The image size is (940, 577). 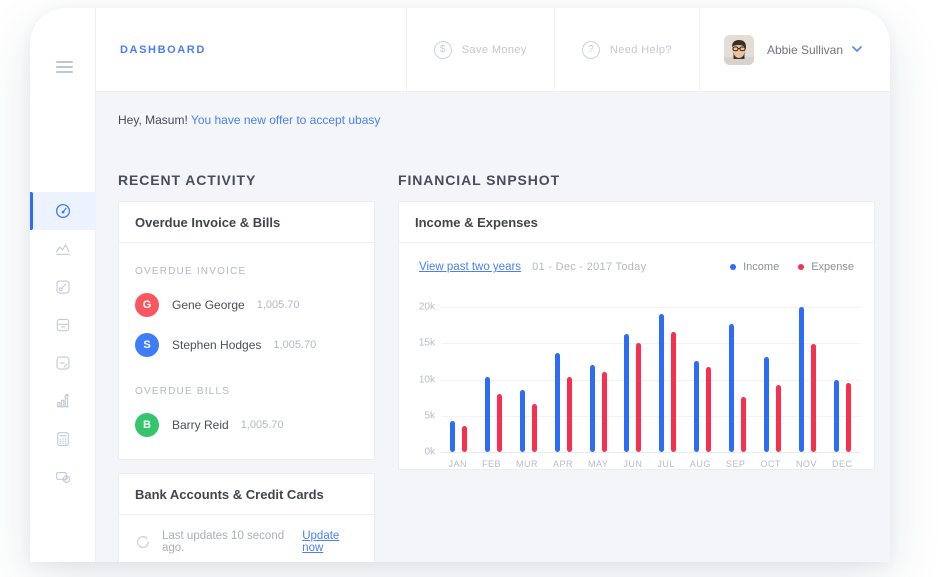 I want to click on sidebar-item-reports, so click(x=62, y=249).